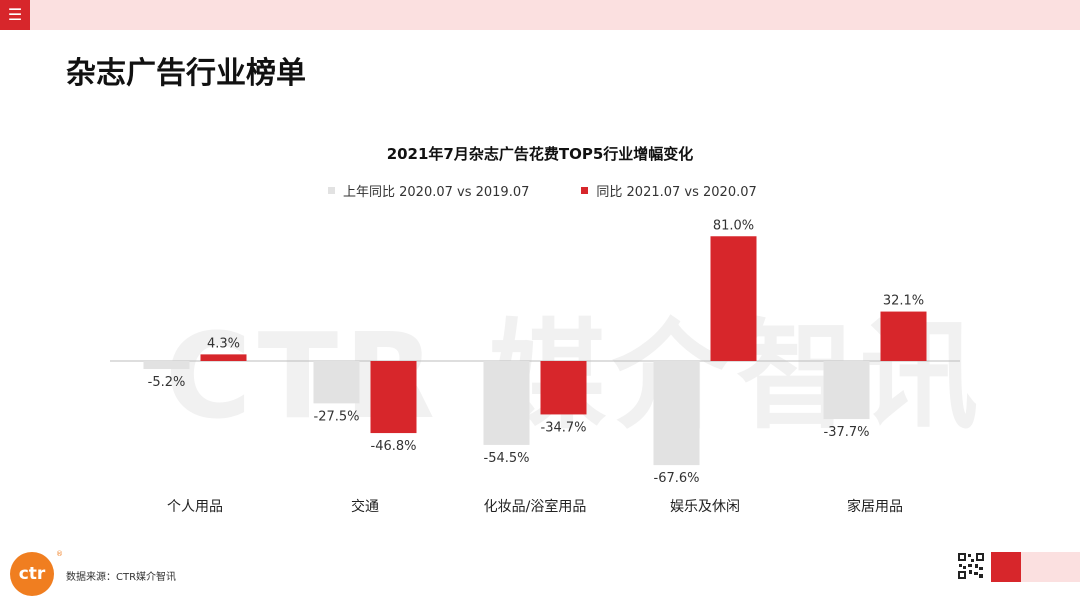  I want to click on category-label-3: 娱乐及休闲, so click(705, 507).